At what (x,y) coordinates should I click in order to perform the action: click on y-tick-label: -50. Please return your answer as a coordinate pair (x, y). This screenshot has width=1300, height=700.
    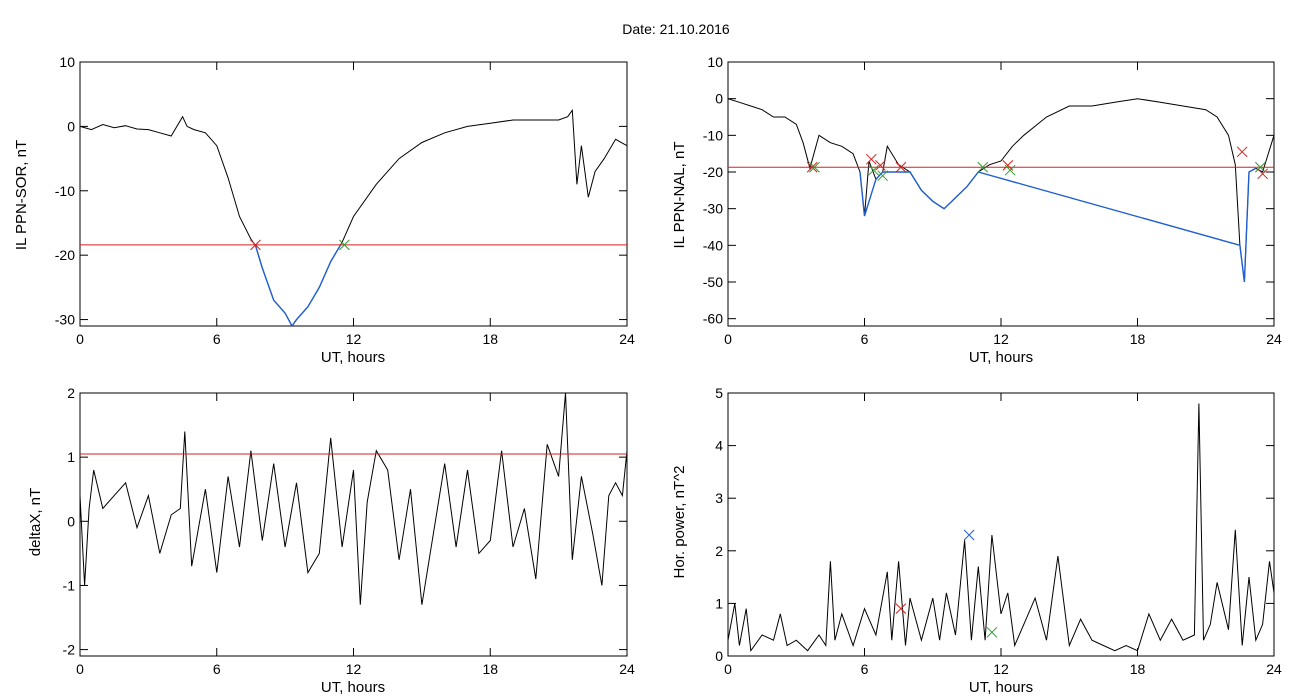
    Looking at the image, I should click on (713, 282).